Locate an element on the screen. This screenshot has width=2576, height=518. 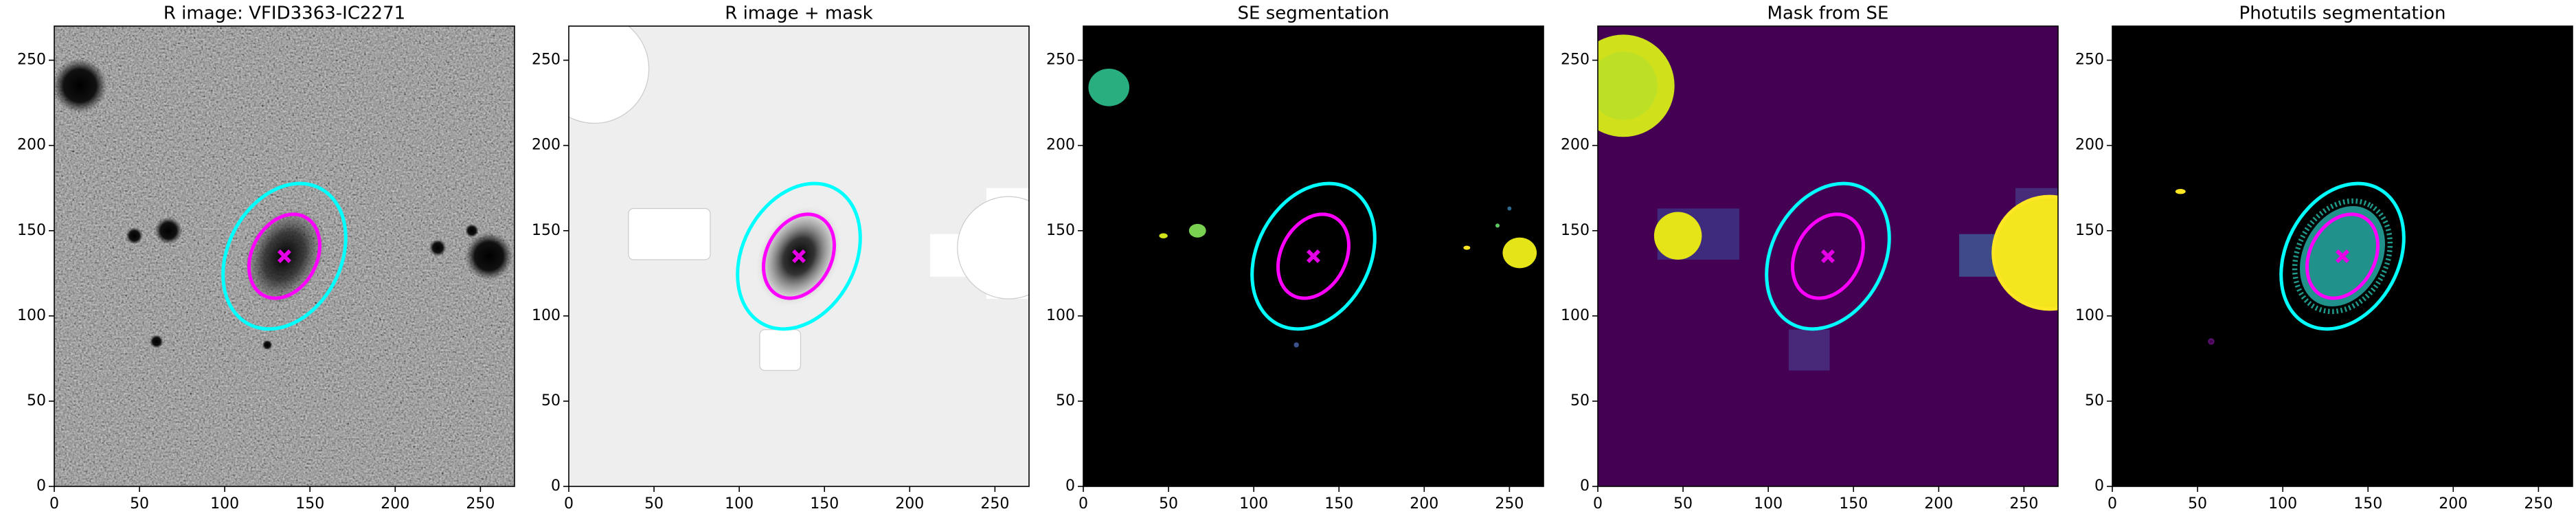
panel-title: R image + mask is located at coordinates (799, 13).